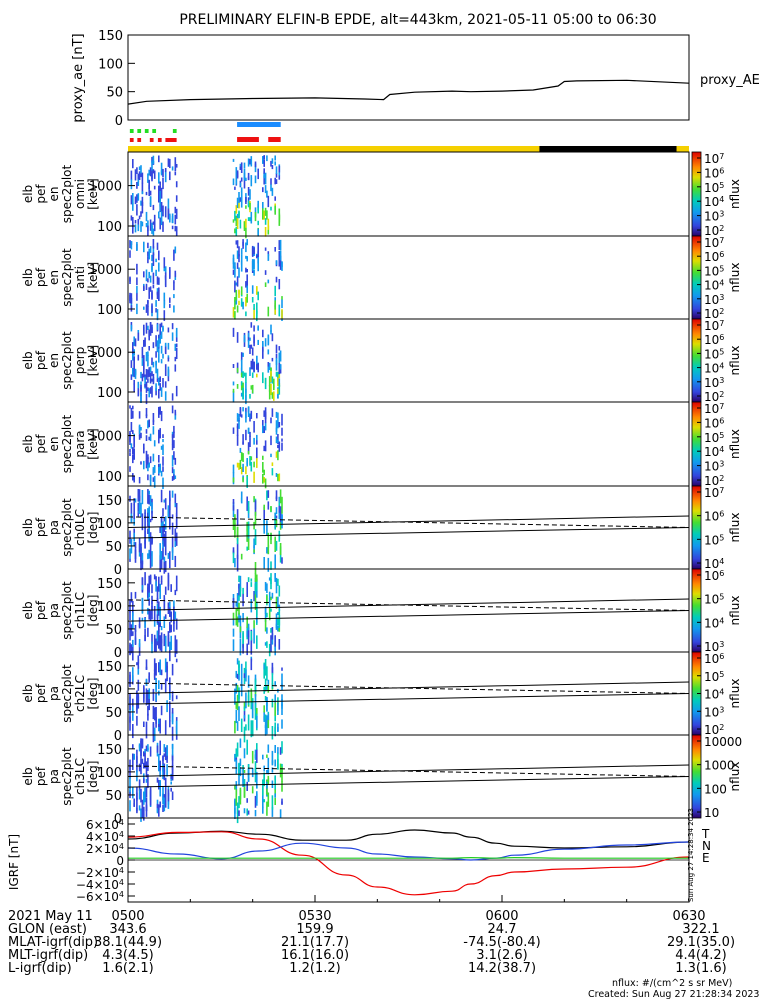 The height and width of the screenshot is (1000, 775). What do you see at coordinates (714, 285) in the screenshot?
I see `colorbar-tick-label: 104` at bounding box center [714, 285].